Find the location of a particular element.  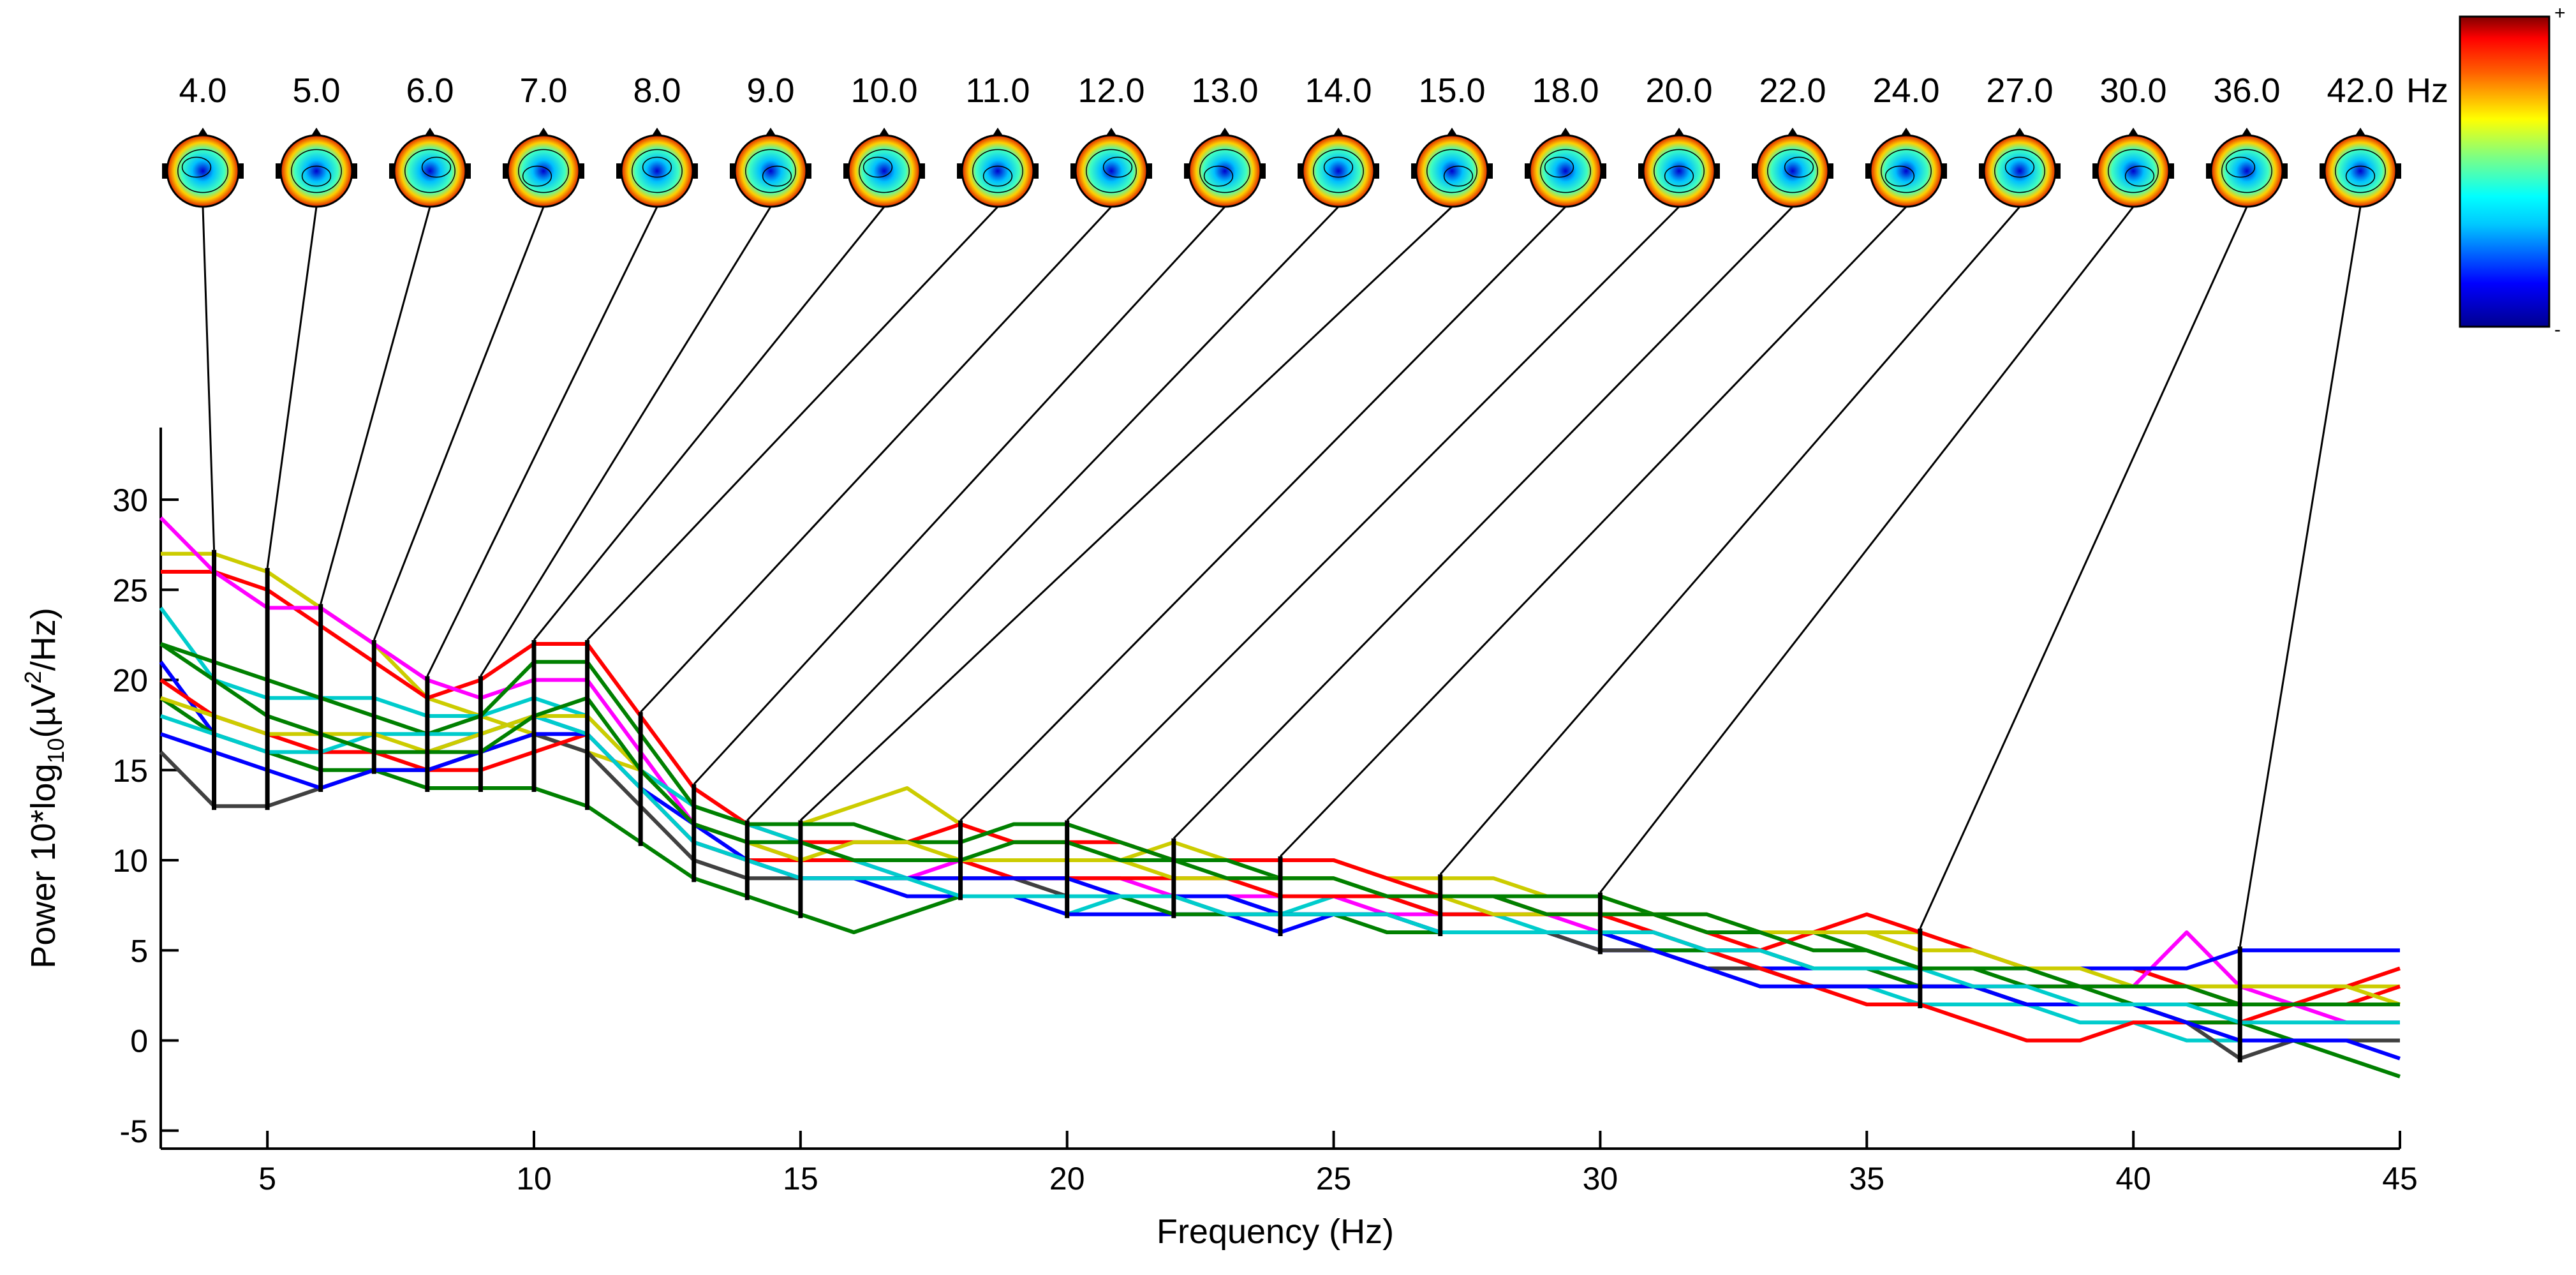

x-tick-label: 25 is located at coordinates (1334, 1179).